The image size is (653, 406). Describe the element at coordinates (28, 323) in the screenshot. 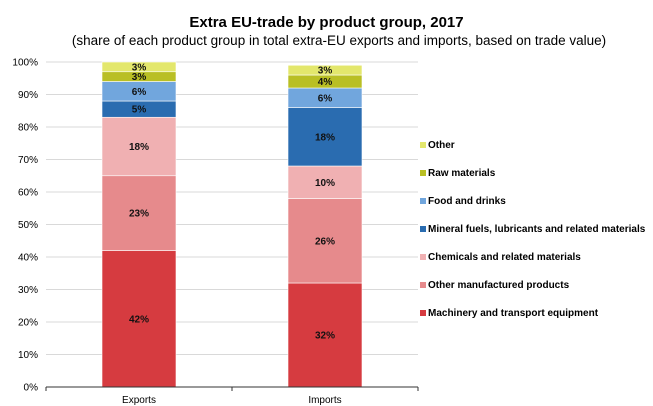

I see `y-tick-label: 20%` at that location.